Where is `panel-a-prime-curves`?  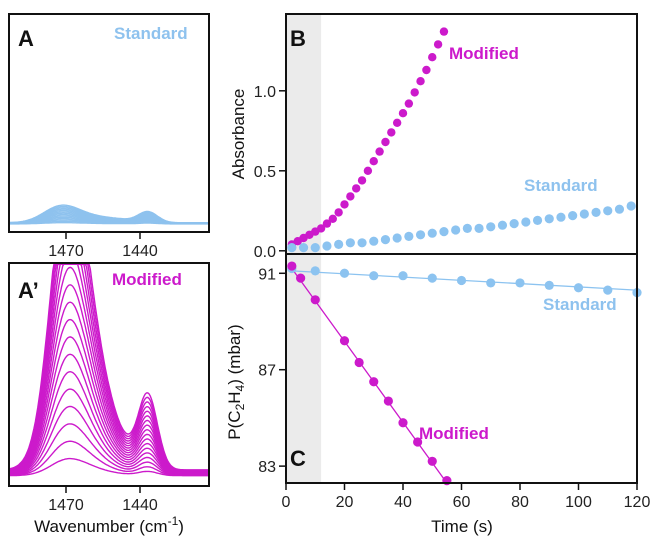 panel-a-prime-curves is located at coordinates (108, 370).